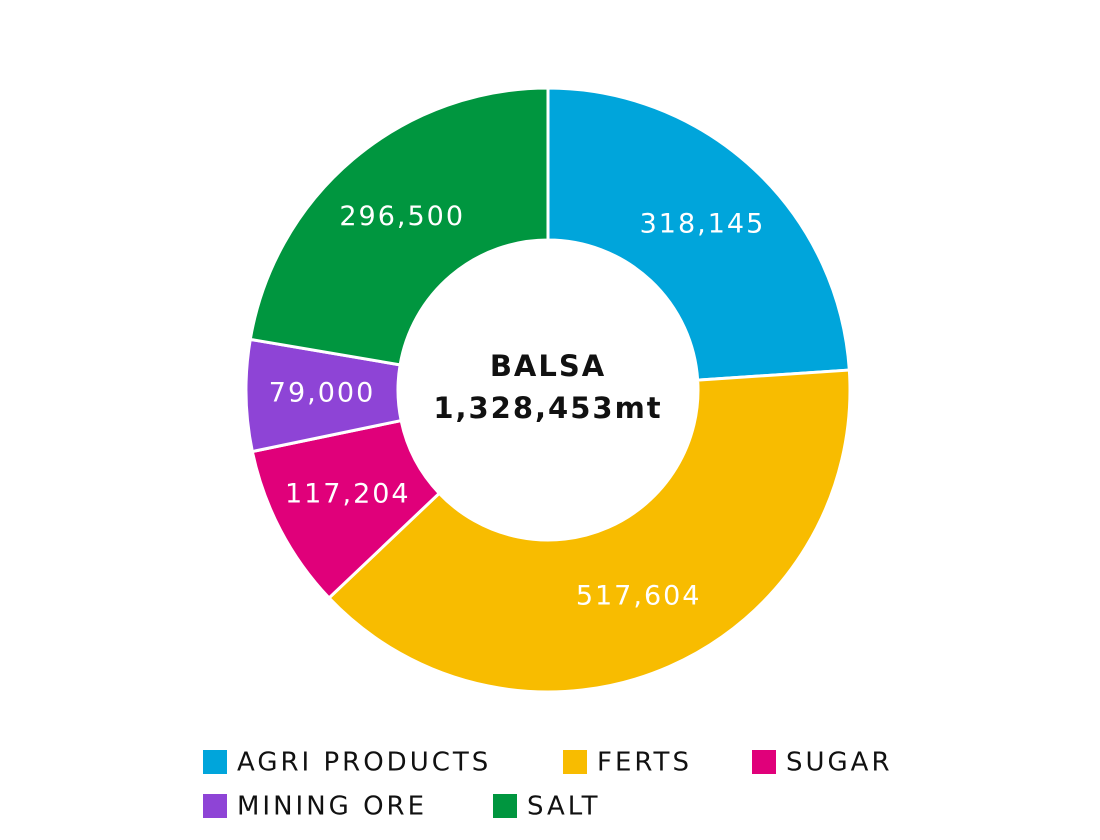 The height and width of the screenshot is (840, 1100). Describe the element at coordinates (402, 216) in the screenshot. I see `value-label: 296,500` at that location.